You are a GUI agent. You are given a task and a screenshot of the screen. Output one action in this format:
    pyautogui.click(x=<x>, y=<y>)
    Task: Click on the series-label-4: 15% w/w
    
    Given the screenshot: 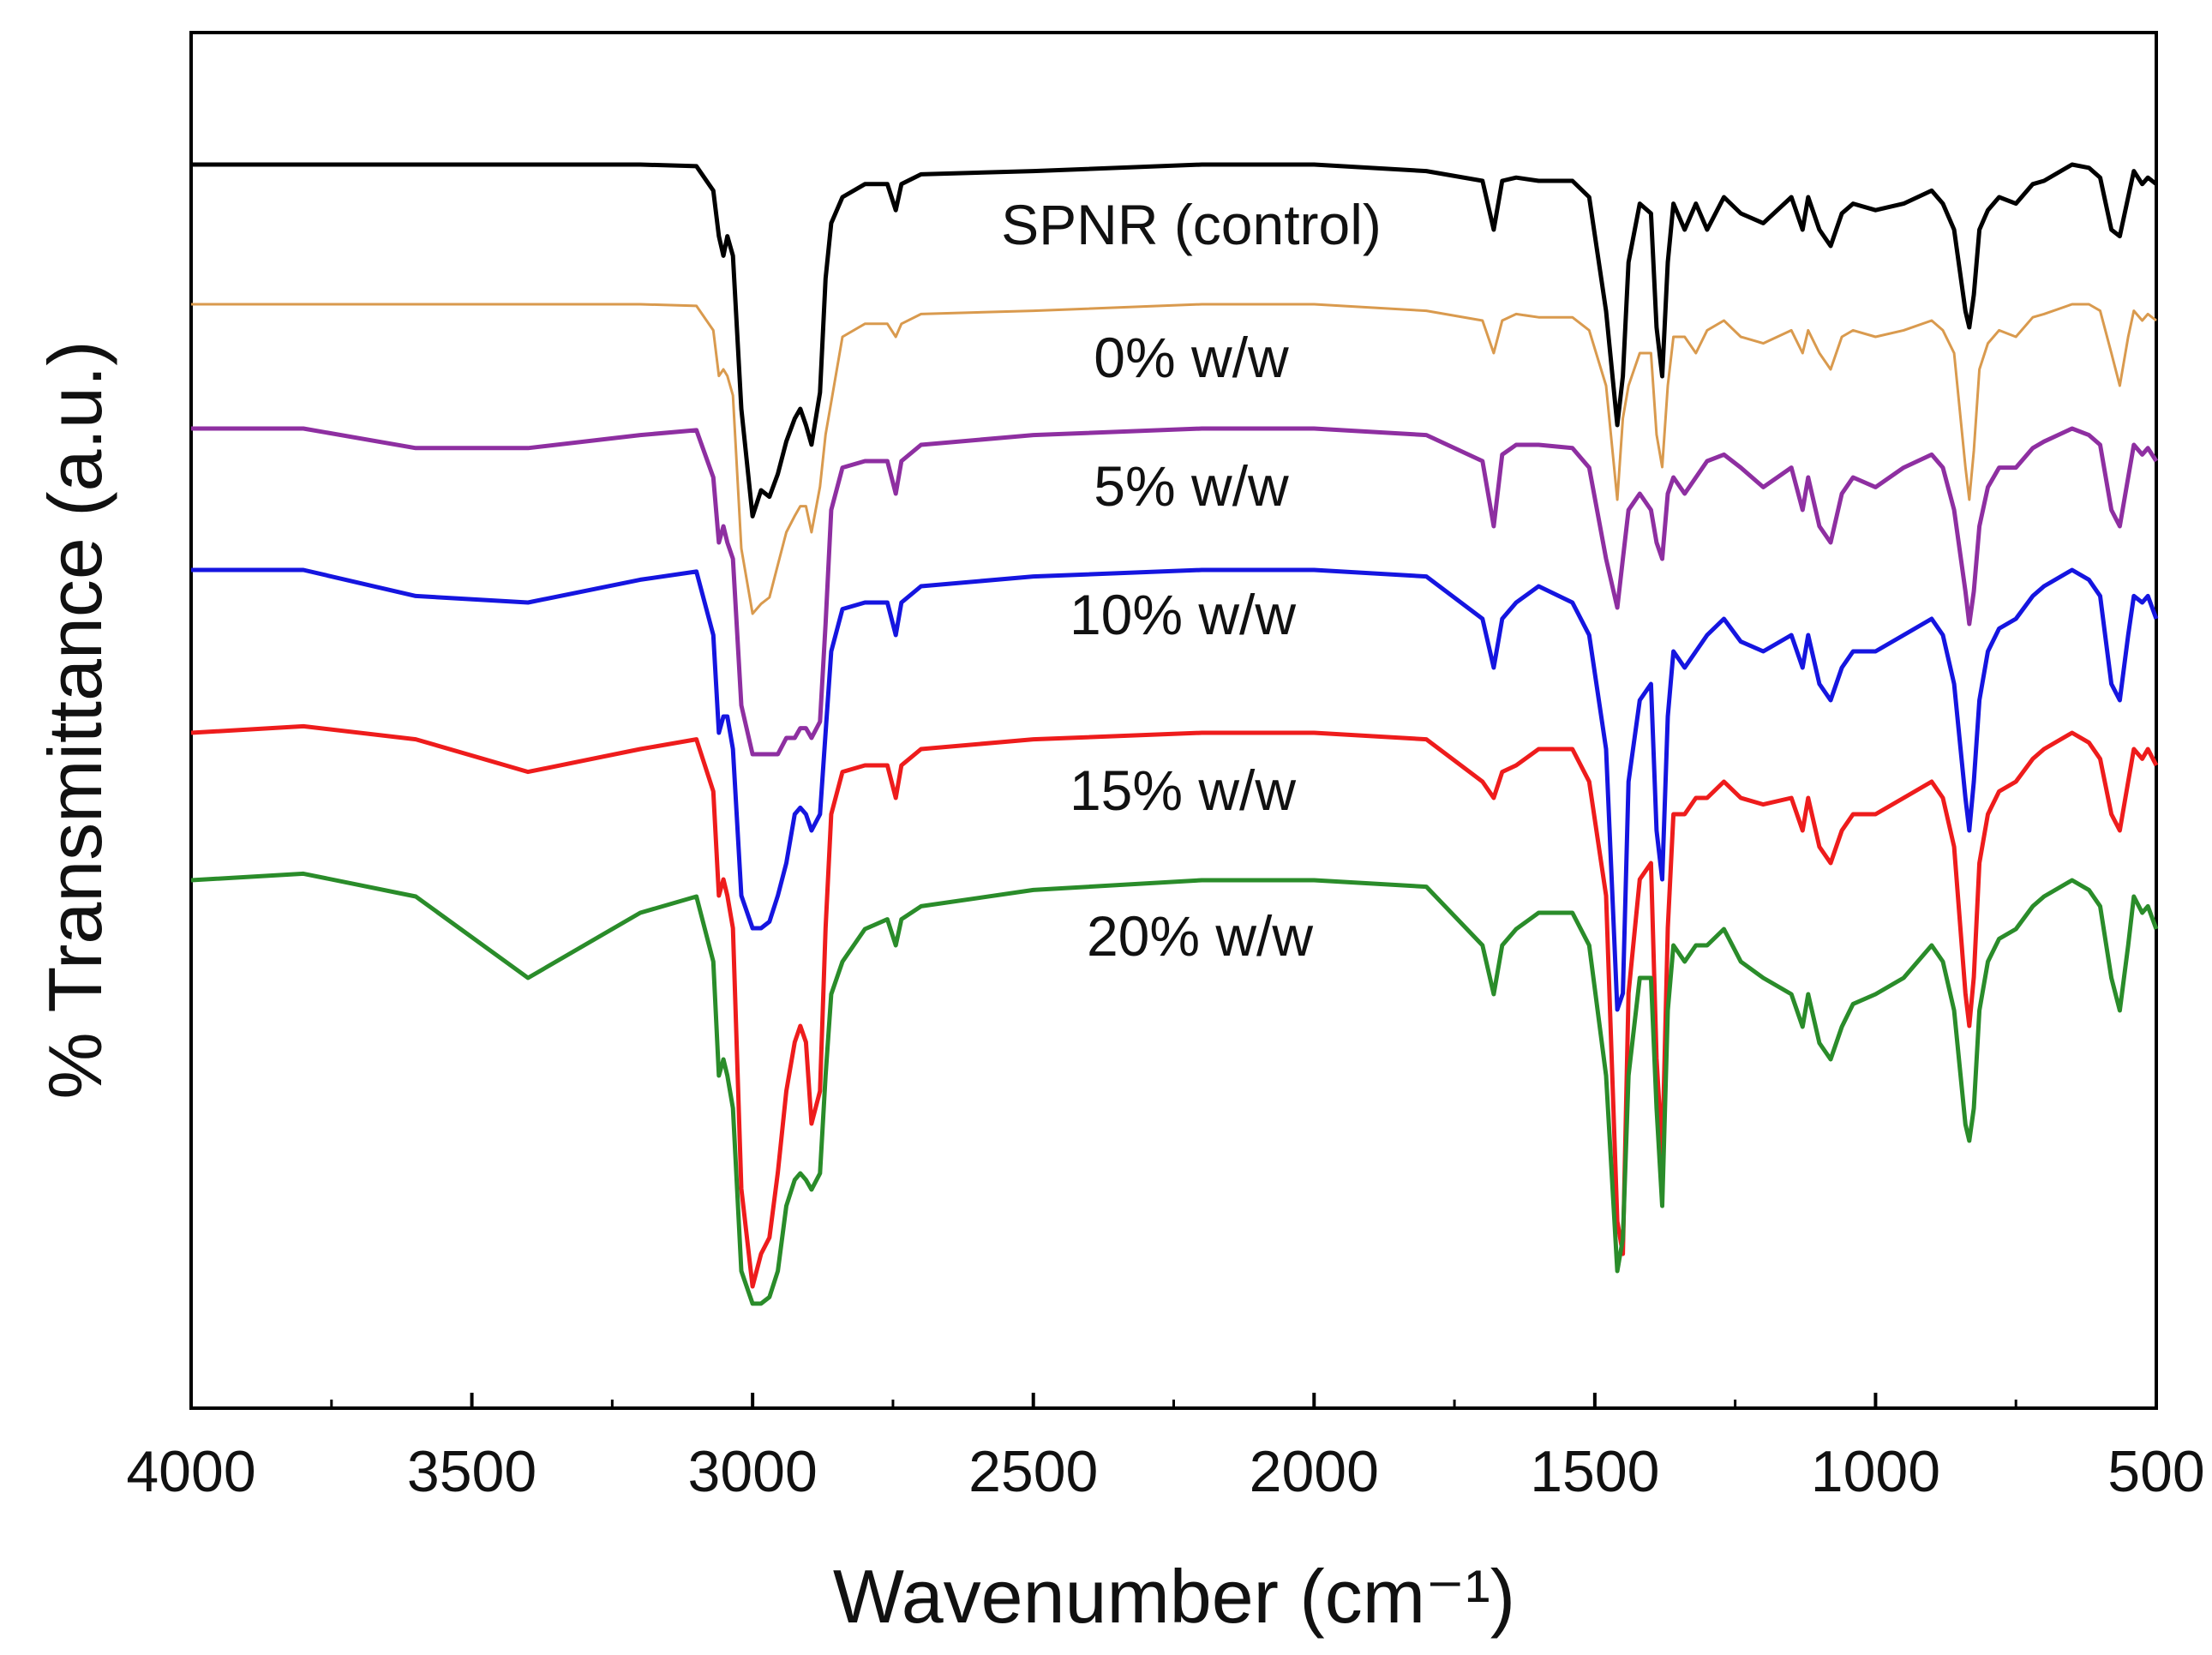 What is the action you would take?
    pyautogui.click(x=1183, y=790)
    